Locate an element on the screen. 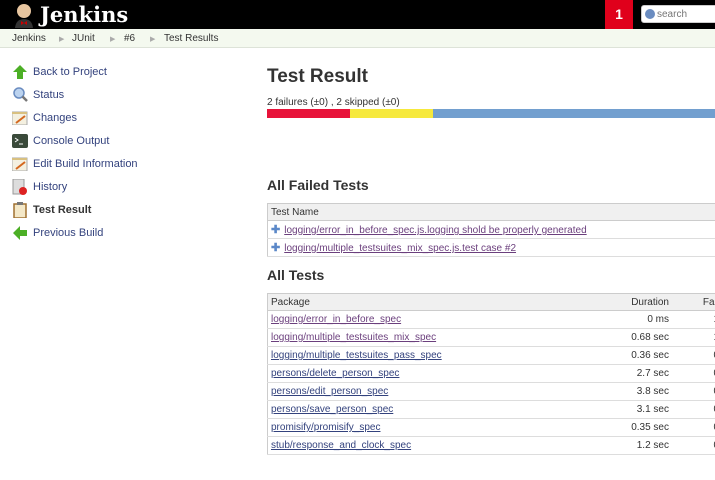 The image size is (715, 480). column-header-duration: Duration is located at coordinates (632, 302).